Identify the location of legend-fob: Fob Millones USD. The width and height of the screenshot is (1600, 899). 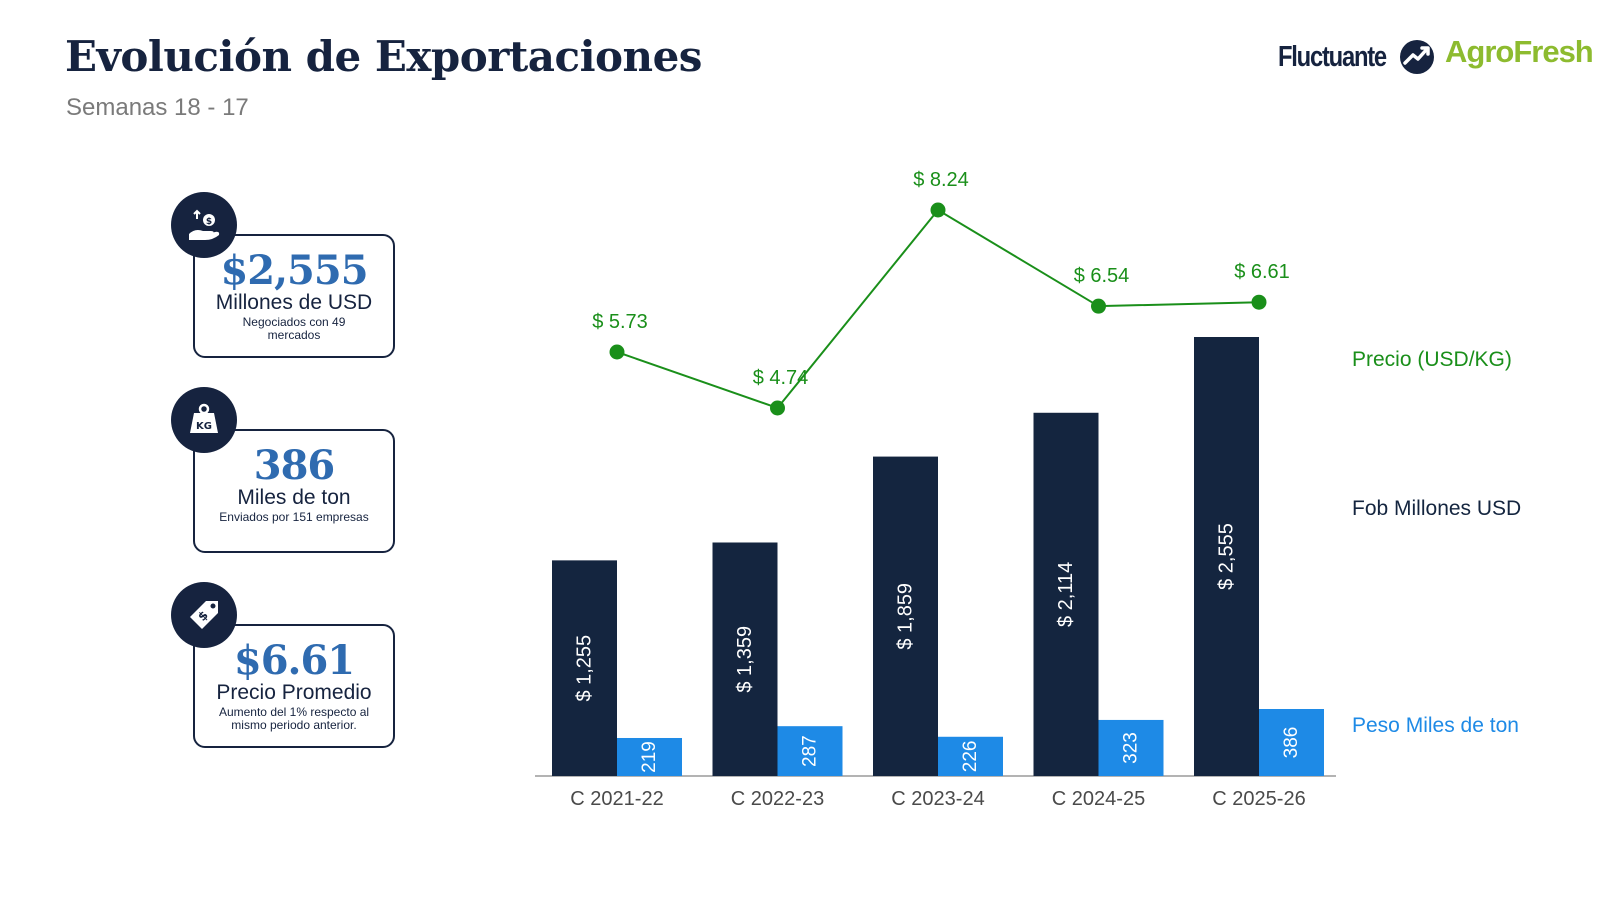
(1437, 508).